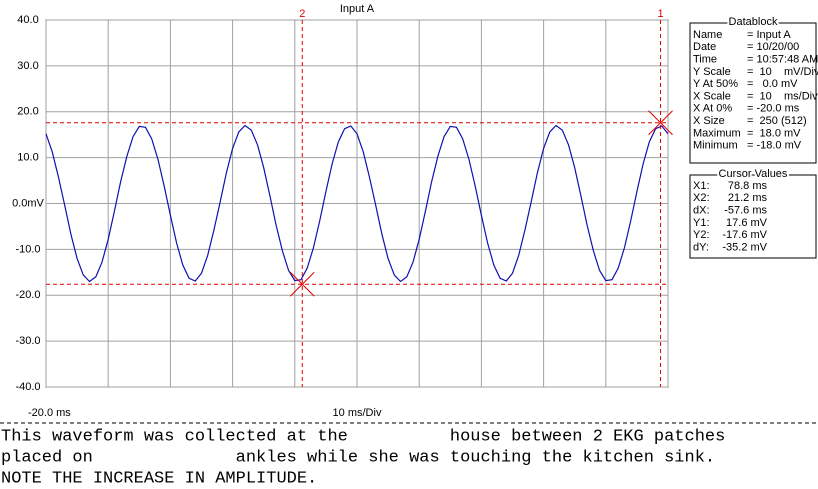 This screenshot has width=818, height=489. I want to click on datablock-key: Name, so click(707, 35).